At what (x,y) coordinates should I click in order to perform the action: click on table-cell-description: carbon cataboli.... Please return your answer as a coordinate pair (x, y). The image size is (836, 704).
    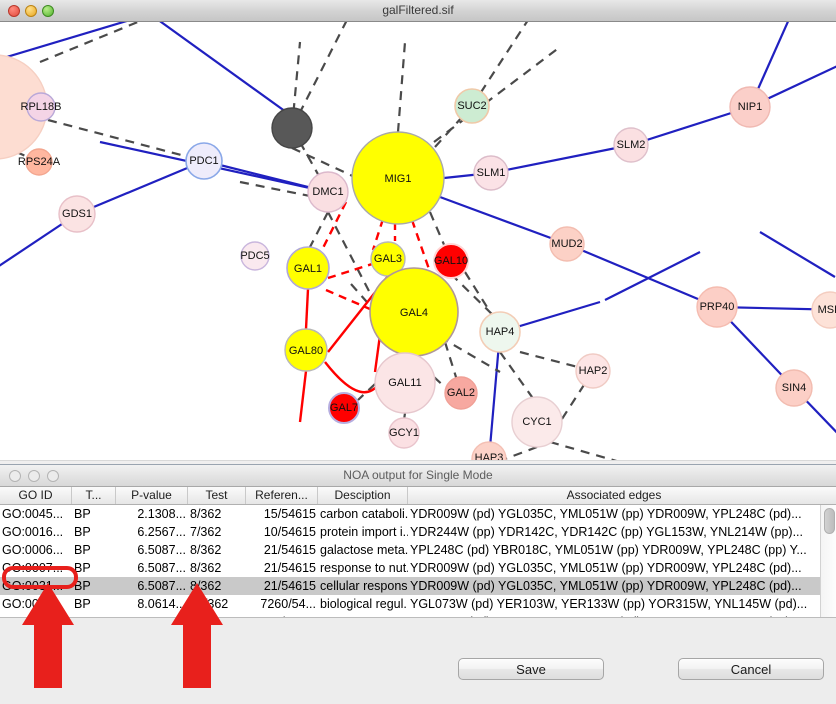
    Looking at the image, I should click on (364, 514).